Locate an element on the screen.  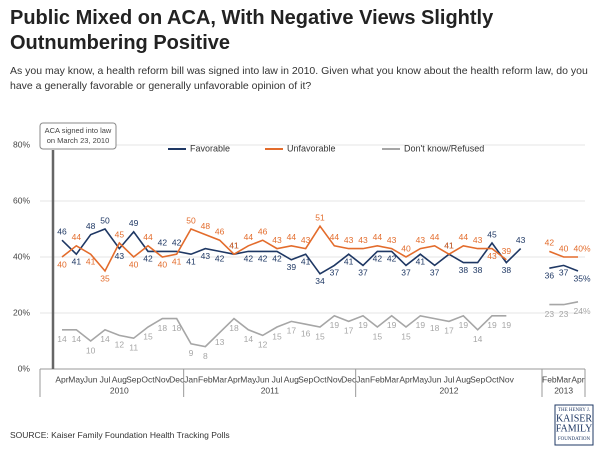
y-tick-label: 0% is located at coordinates (24, 368).